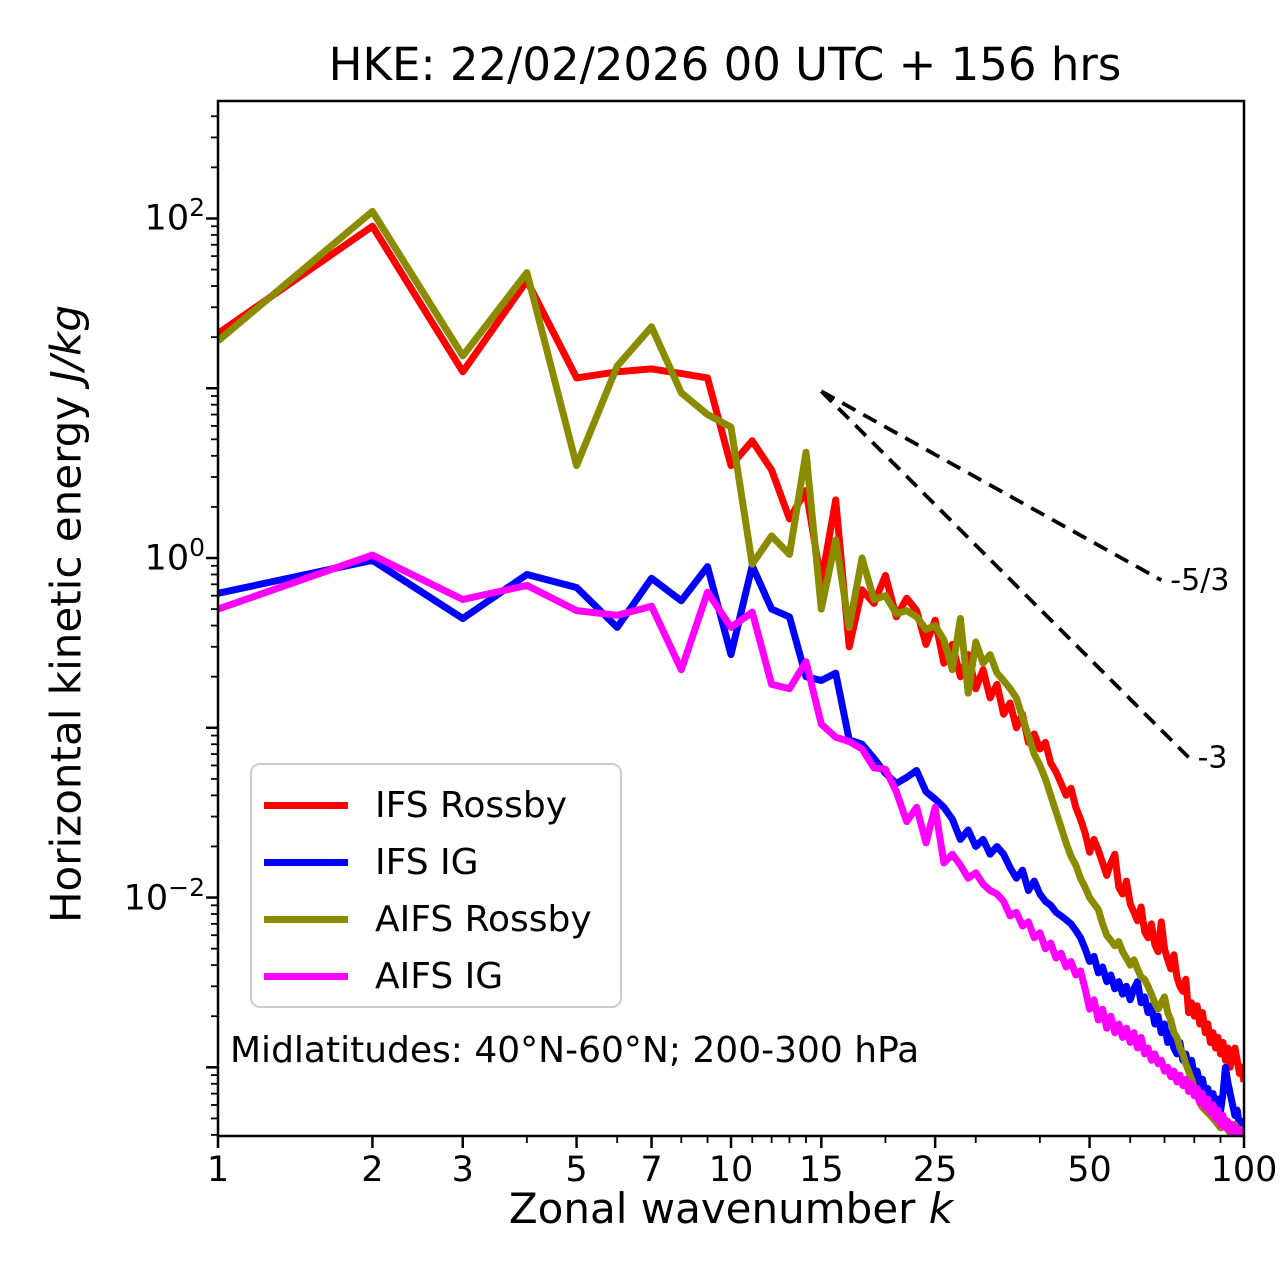 The width and height of the screenshot is (1280, 1288). I want to click on legend-item-ifs-rossby: IFS Rossby, so click(442, 805).